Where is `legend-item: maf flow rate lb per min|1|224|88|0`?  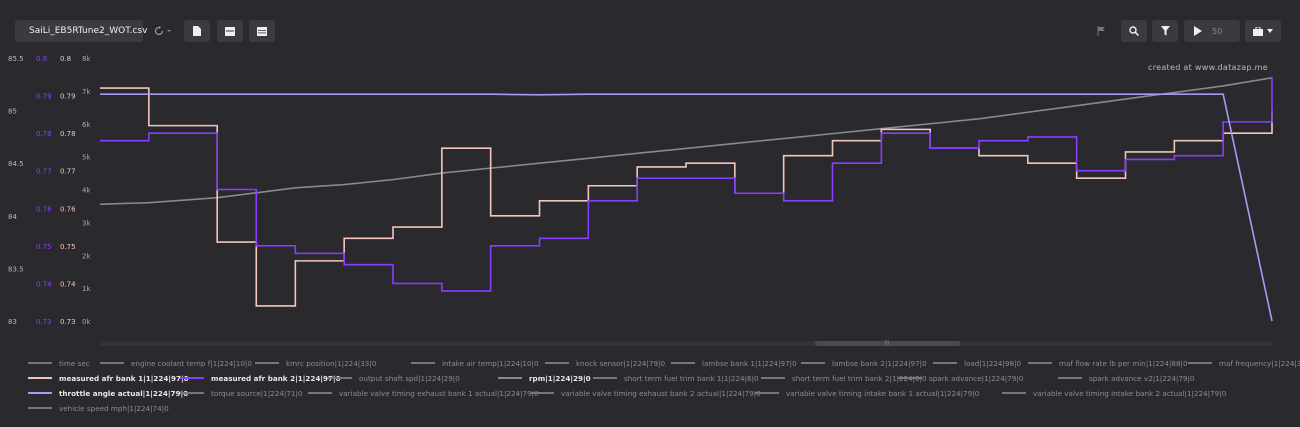
legend-item: maf flow rate lb per min|1|224|88|0 is located at coordinates (1108, 363).